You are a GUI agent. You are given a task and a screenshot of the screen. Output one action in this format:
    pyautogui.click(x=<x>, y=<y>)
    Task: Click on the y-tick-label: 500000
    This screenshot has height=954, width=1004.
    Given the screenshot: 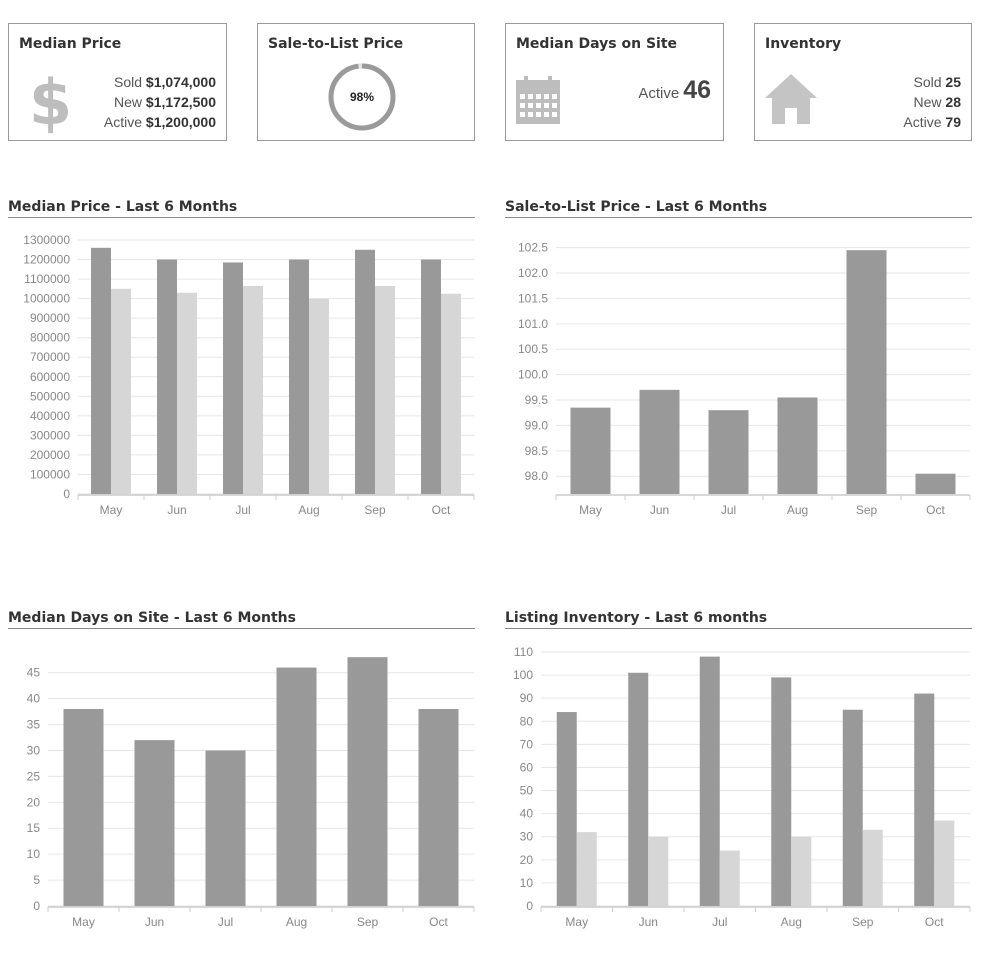 What is the action you would take?
    pyautogui.click(x=50, y=396)
    